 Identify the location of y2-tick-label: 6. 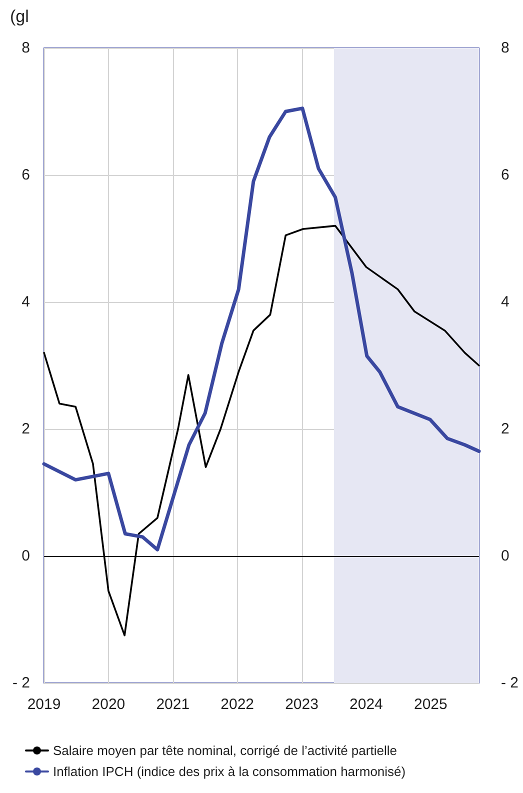
(505, 175).